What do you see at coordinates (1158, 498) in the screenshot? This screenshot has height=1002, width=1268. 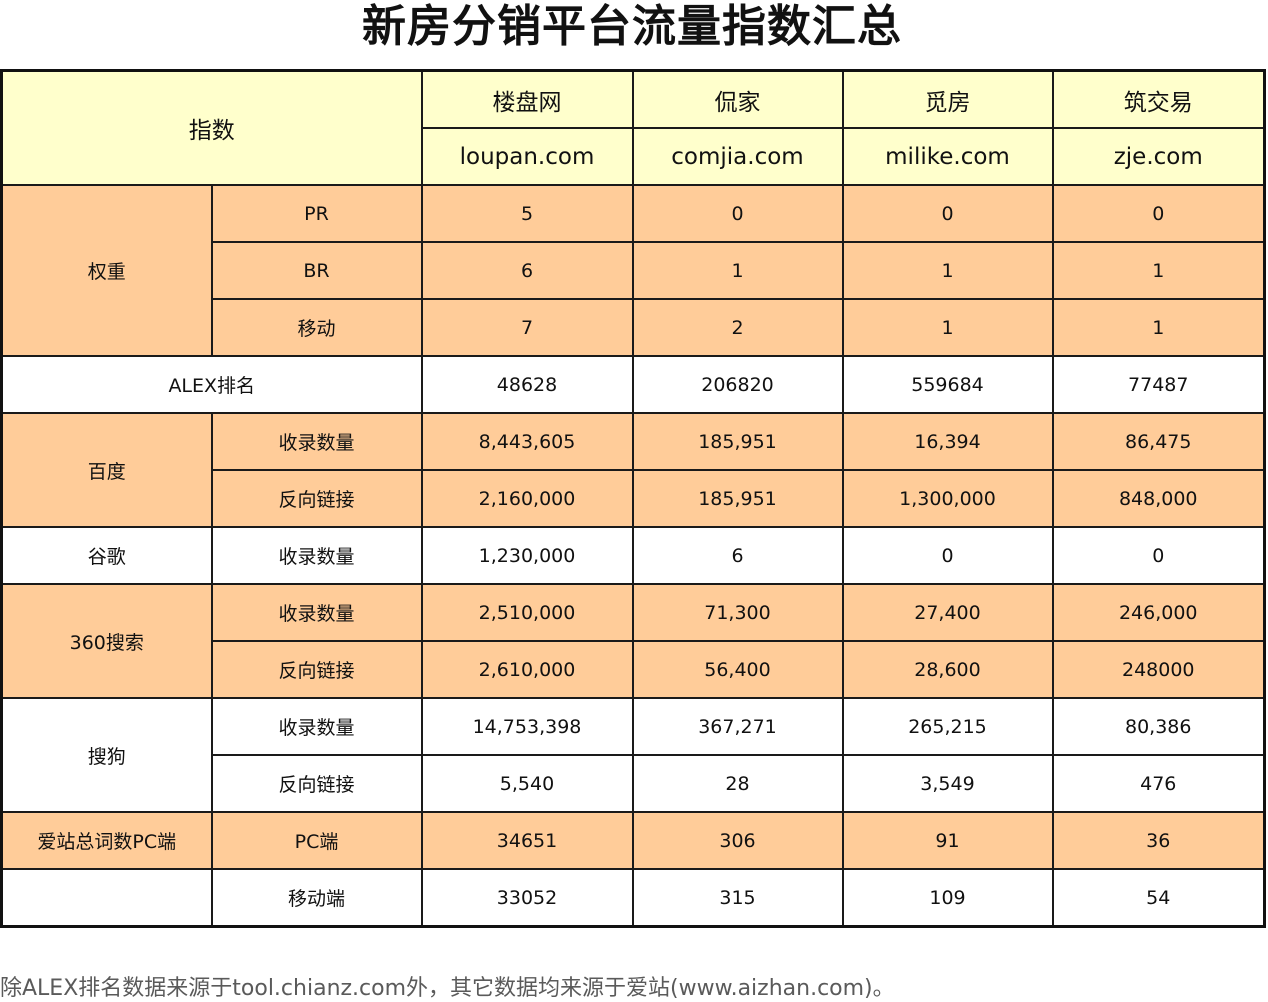 I see `value-cell: 848,000` at bounding box center [1158, 498].